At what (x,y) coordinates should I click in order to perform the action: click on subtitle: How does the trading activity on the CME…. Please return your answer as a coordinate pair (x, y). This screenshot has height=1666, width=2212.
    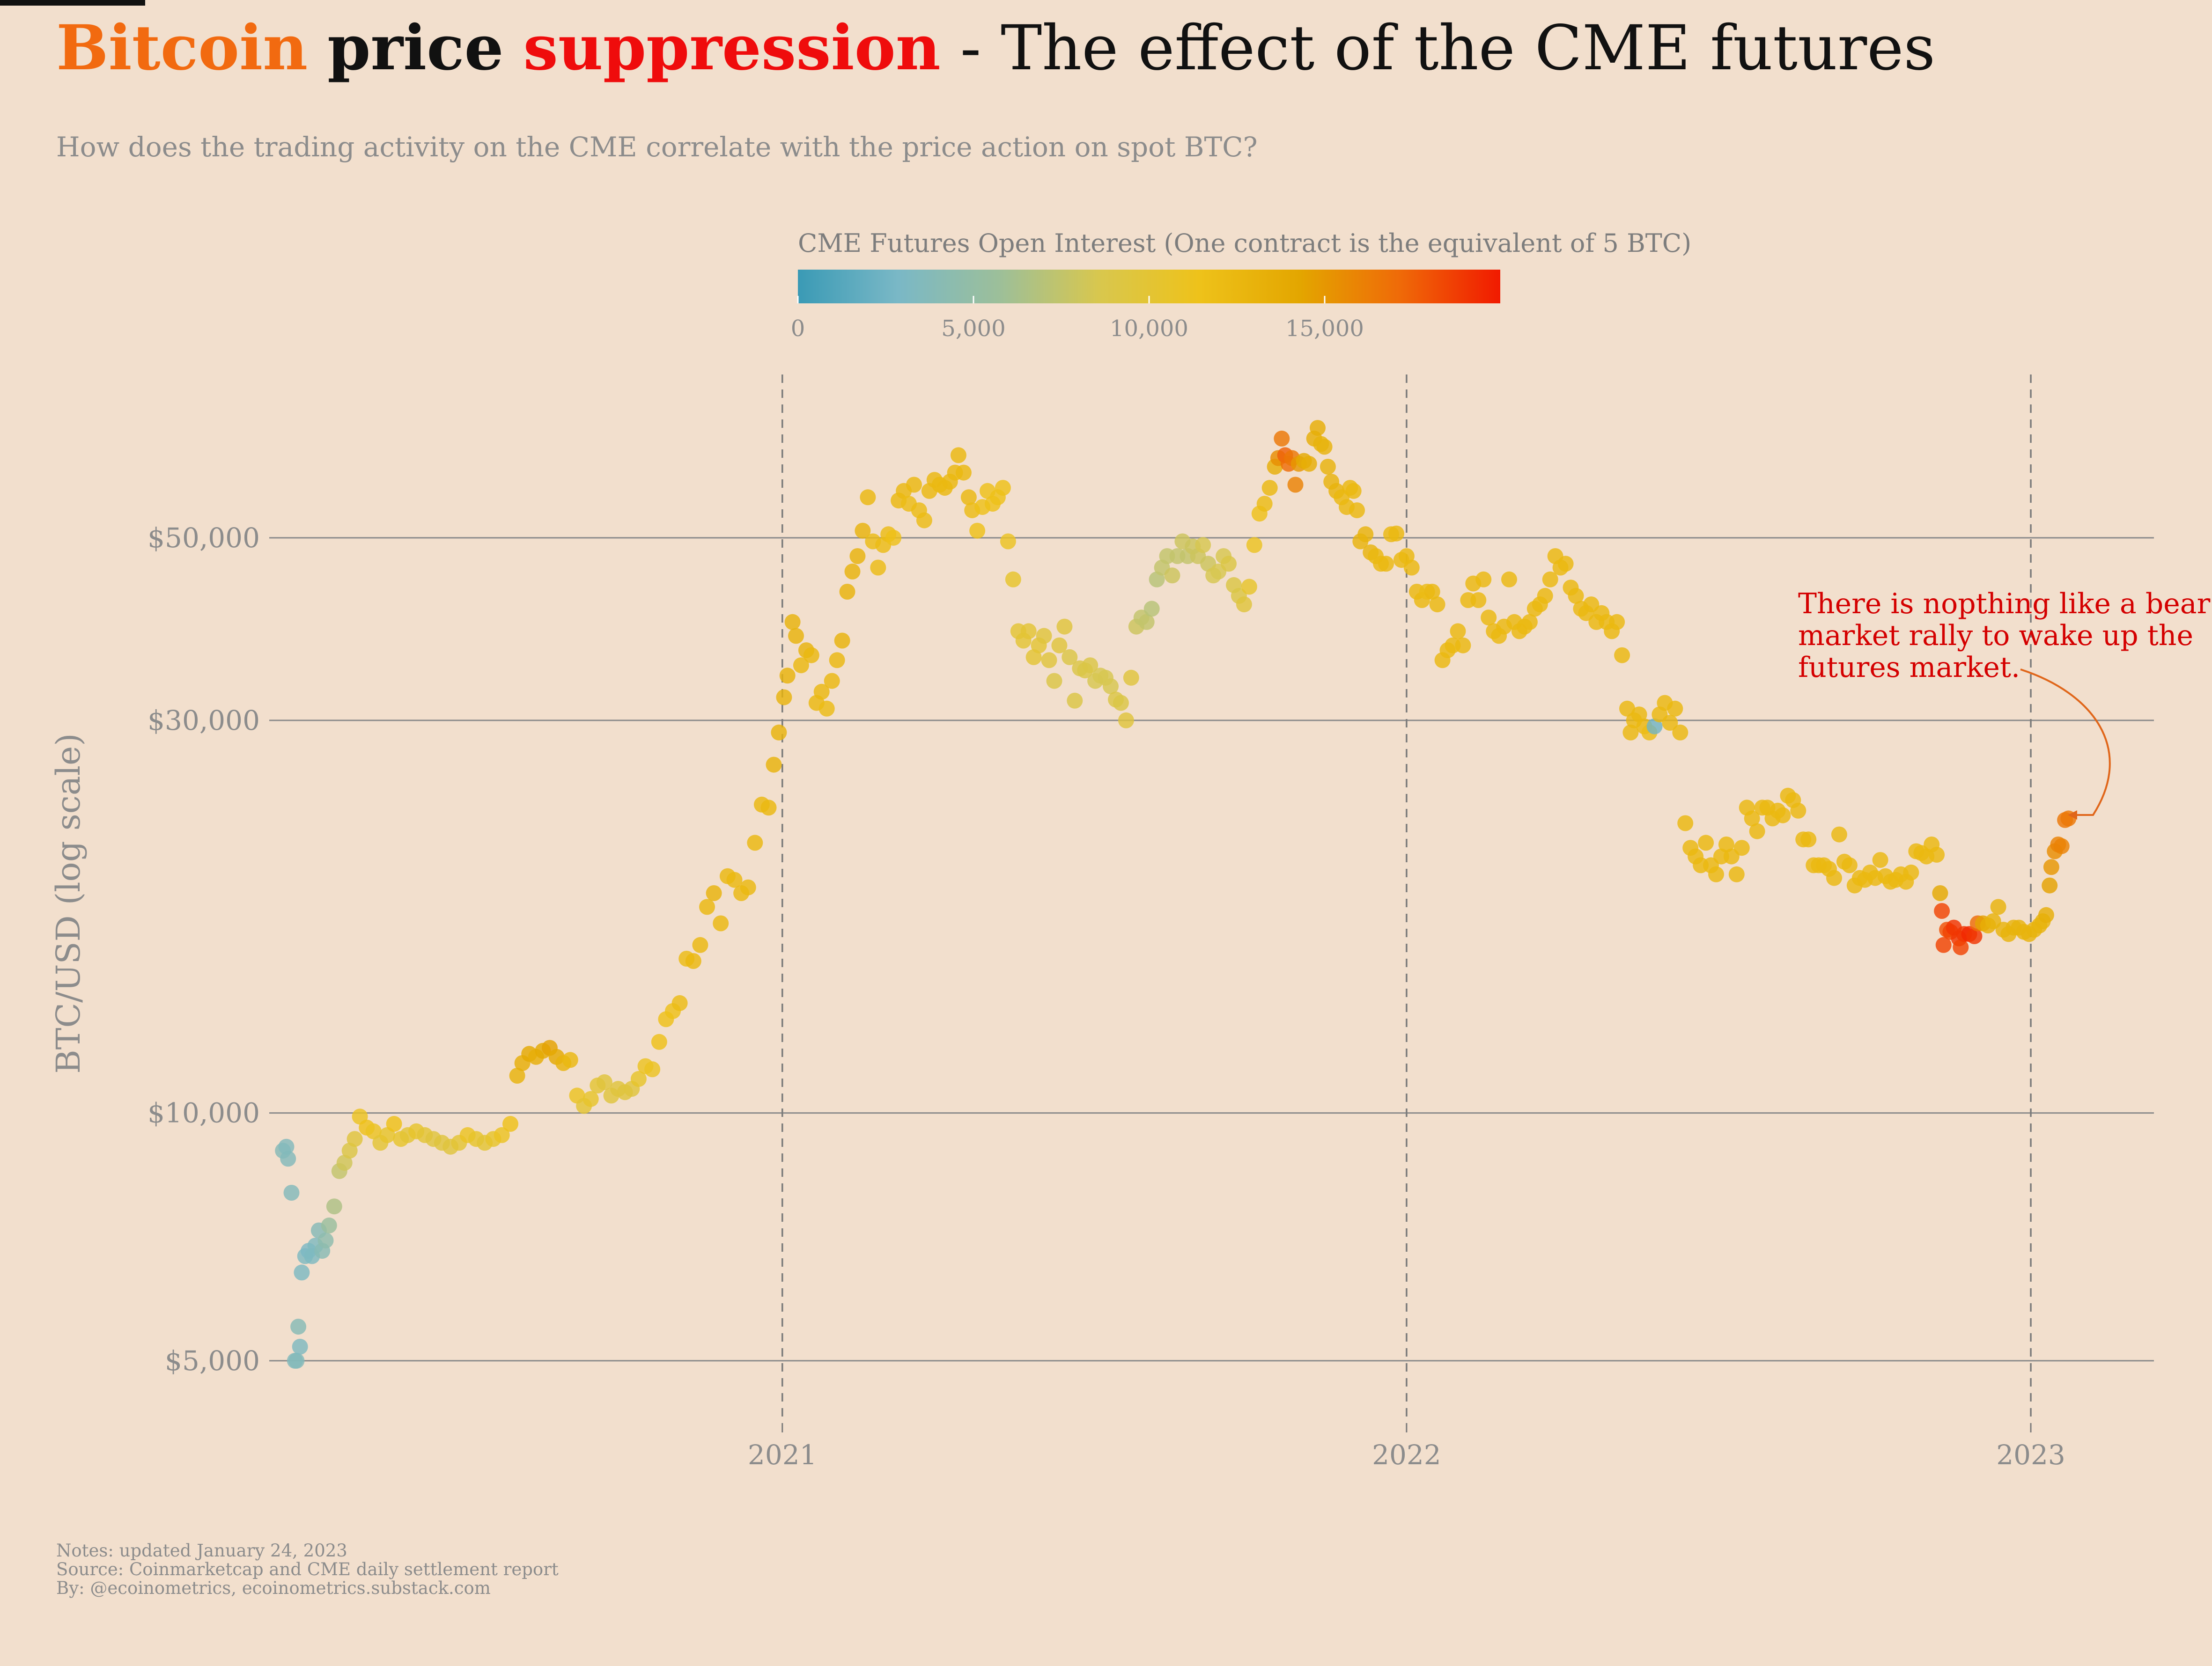
    Looking at the image, I should click on (657, 147).